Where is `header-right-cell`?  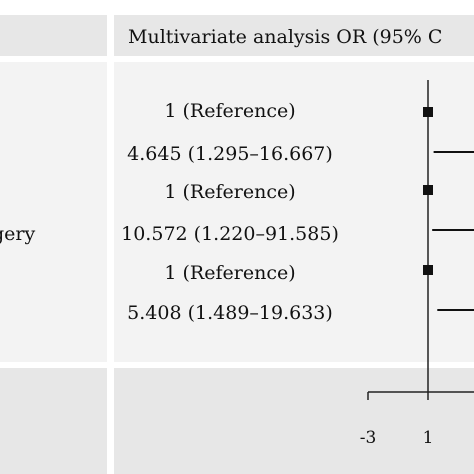
header-right-cell is located at coordinates (294, 35).